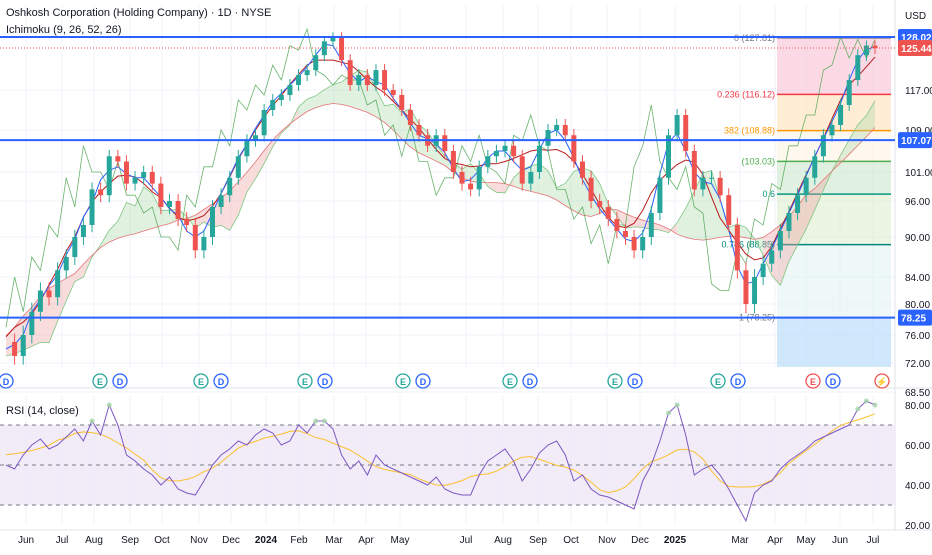  I want to click on time-tick-label: Nov, so click(199, 540).